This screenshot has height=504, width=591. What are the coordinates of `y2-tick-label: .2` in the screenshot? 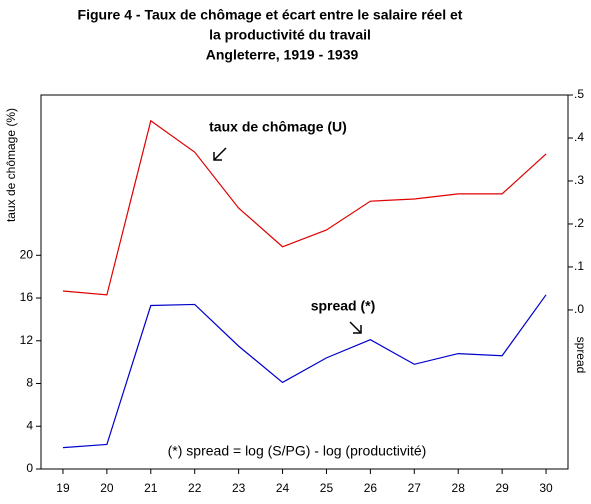 It's located at (579, 223).